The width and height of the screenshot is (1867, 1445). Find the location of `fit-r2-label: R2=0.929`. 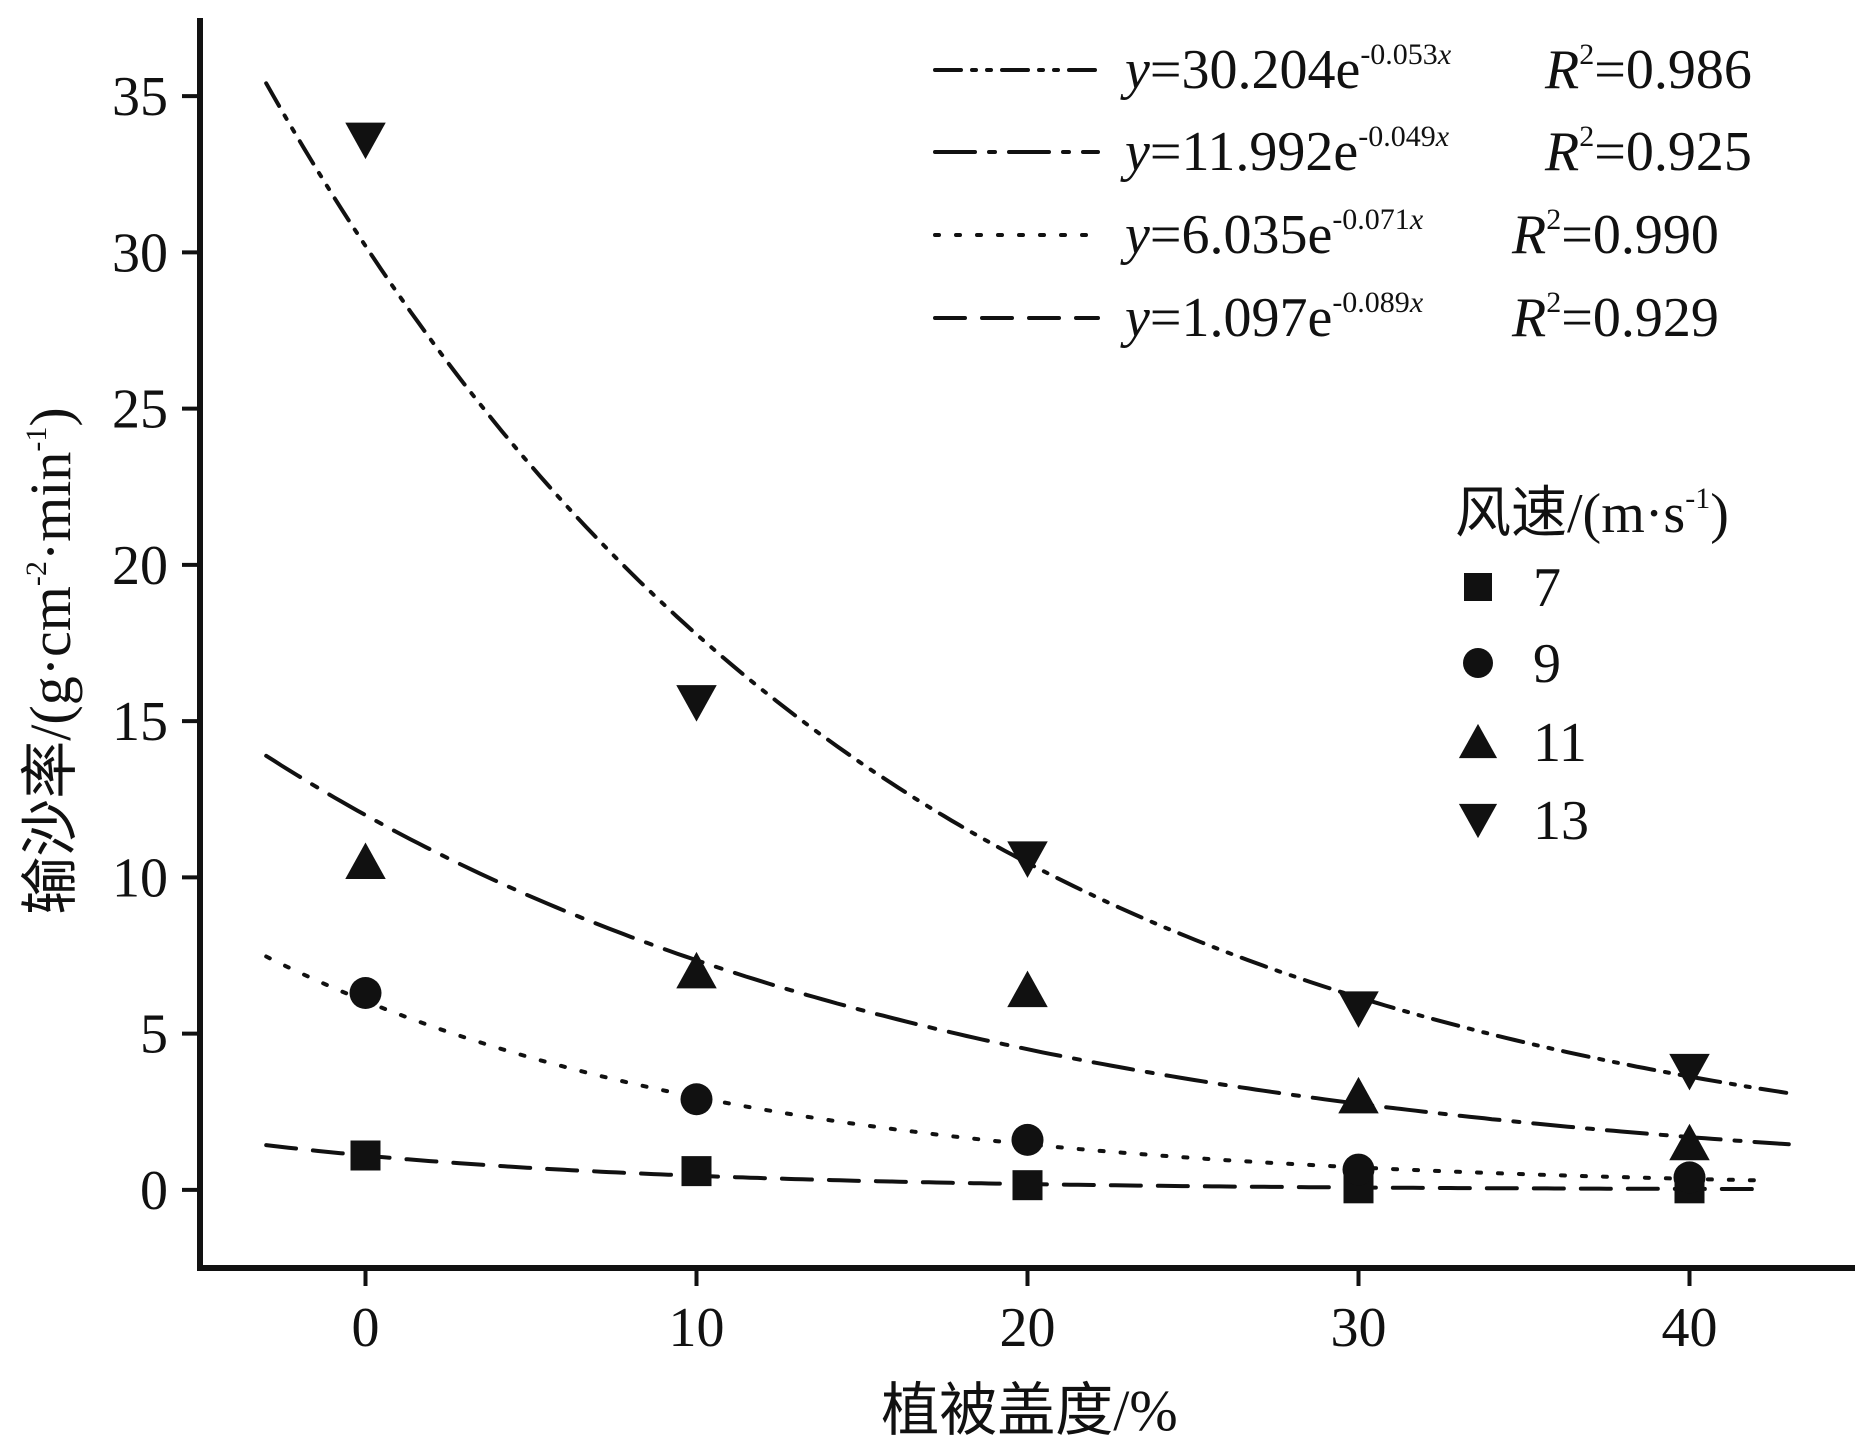

fit-r2-label: R2=0.929 is located at coordinates (1615, 317).